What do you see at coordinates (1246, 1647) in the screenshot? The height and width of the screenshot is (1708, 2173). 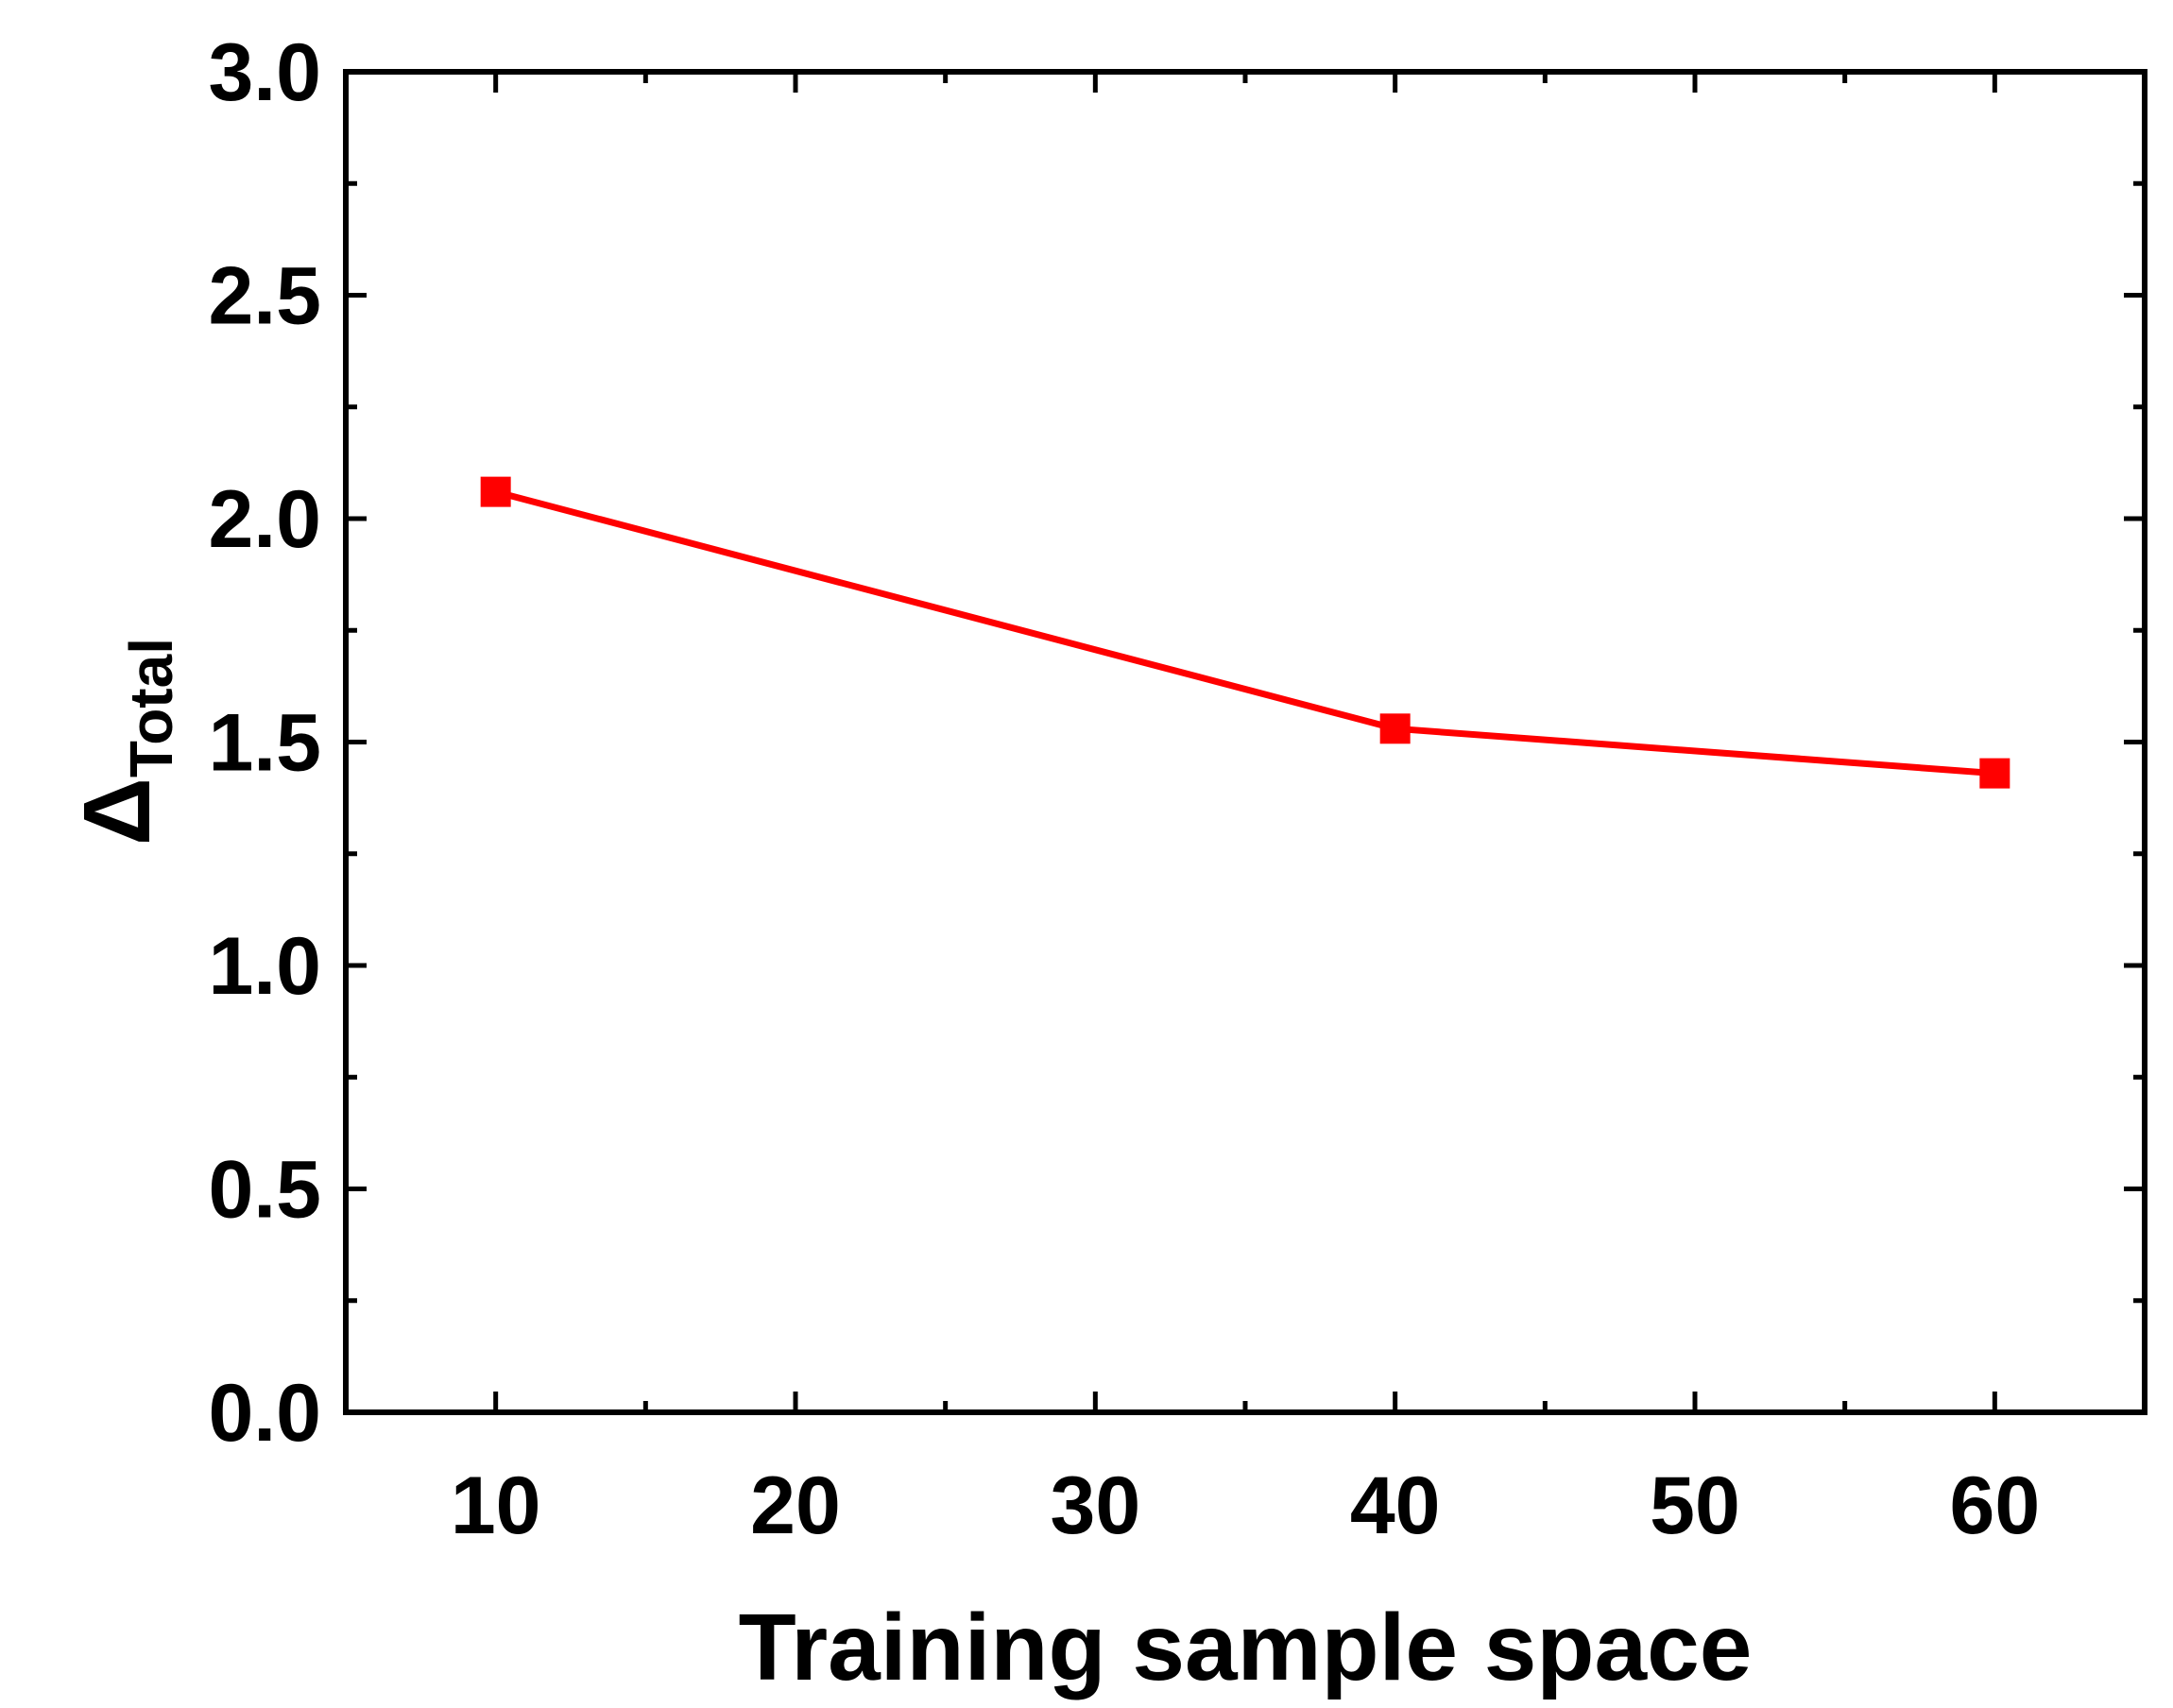 I see `x-axis-label: Training sample space` at bounding box center [1246, 1647].